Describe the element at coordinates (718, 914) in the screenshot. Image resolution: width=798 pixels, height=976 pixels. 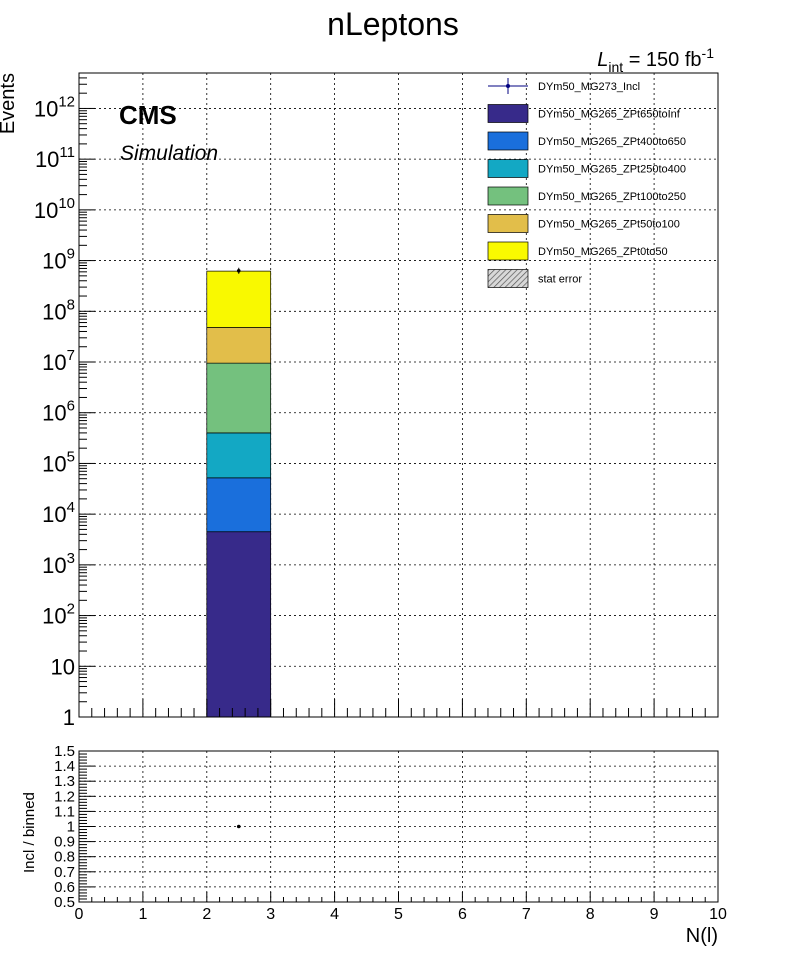
I see `x-tick-label: 10` at that location.